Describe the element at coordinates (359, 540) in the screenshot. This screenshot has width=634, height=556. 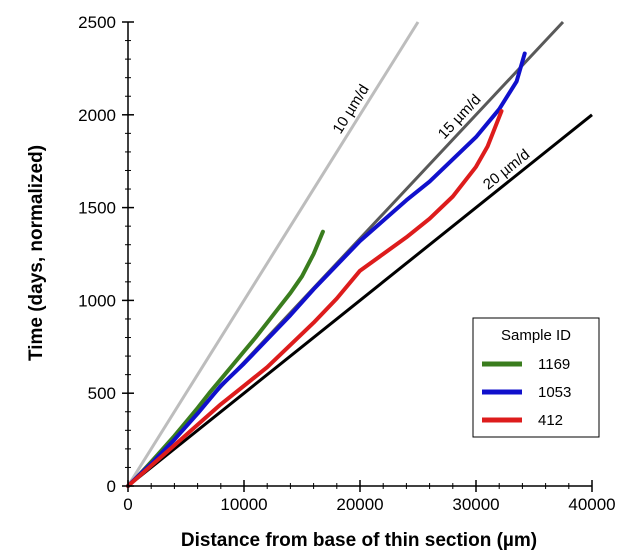
I see `x-axis-title: Distance from base of thin section (µm)` at that location.